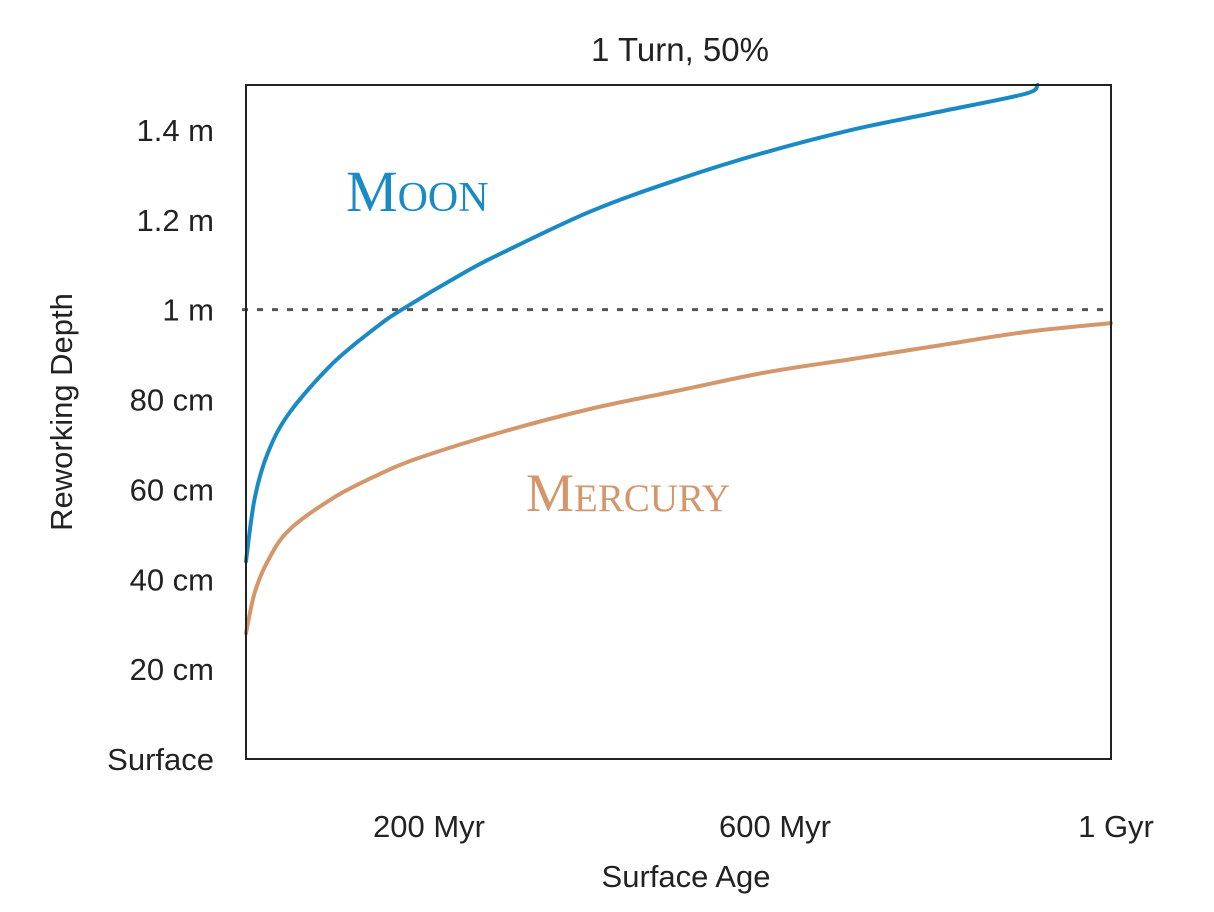 The width and height of the screenshot is (1214, 912). I want to click on y-tick-label: 1.2 m, so click(175, 220).